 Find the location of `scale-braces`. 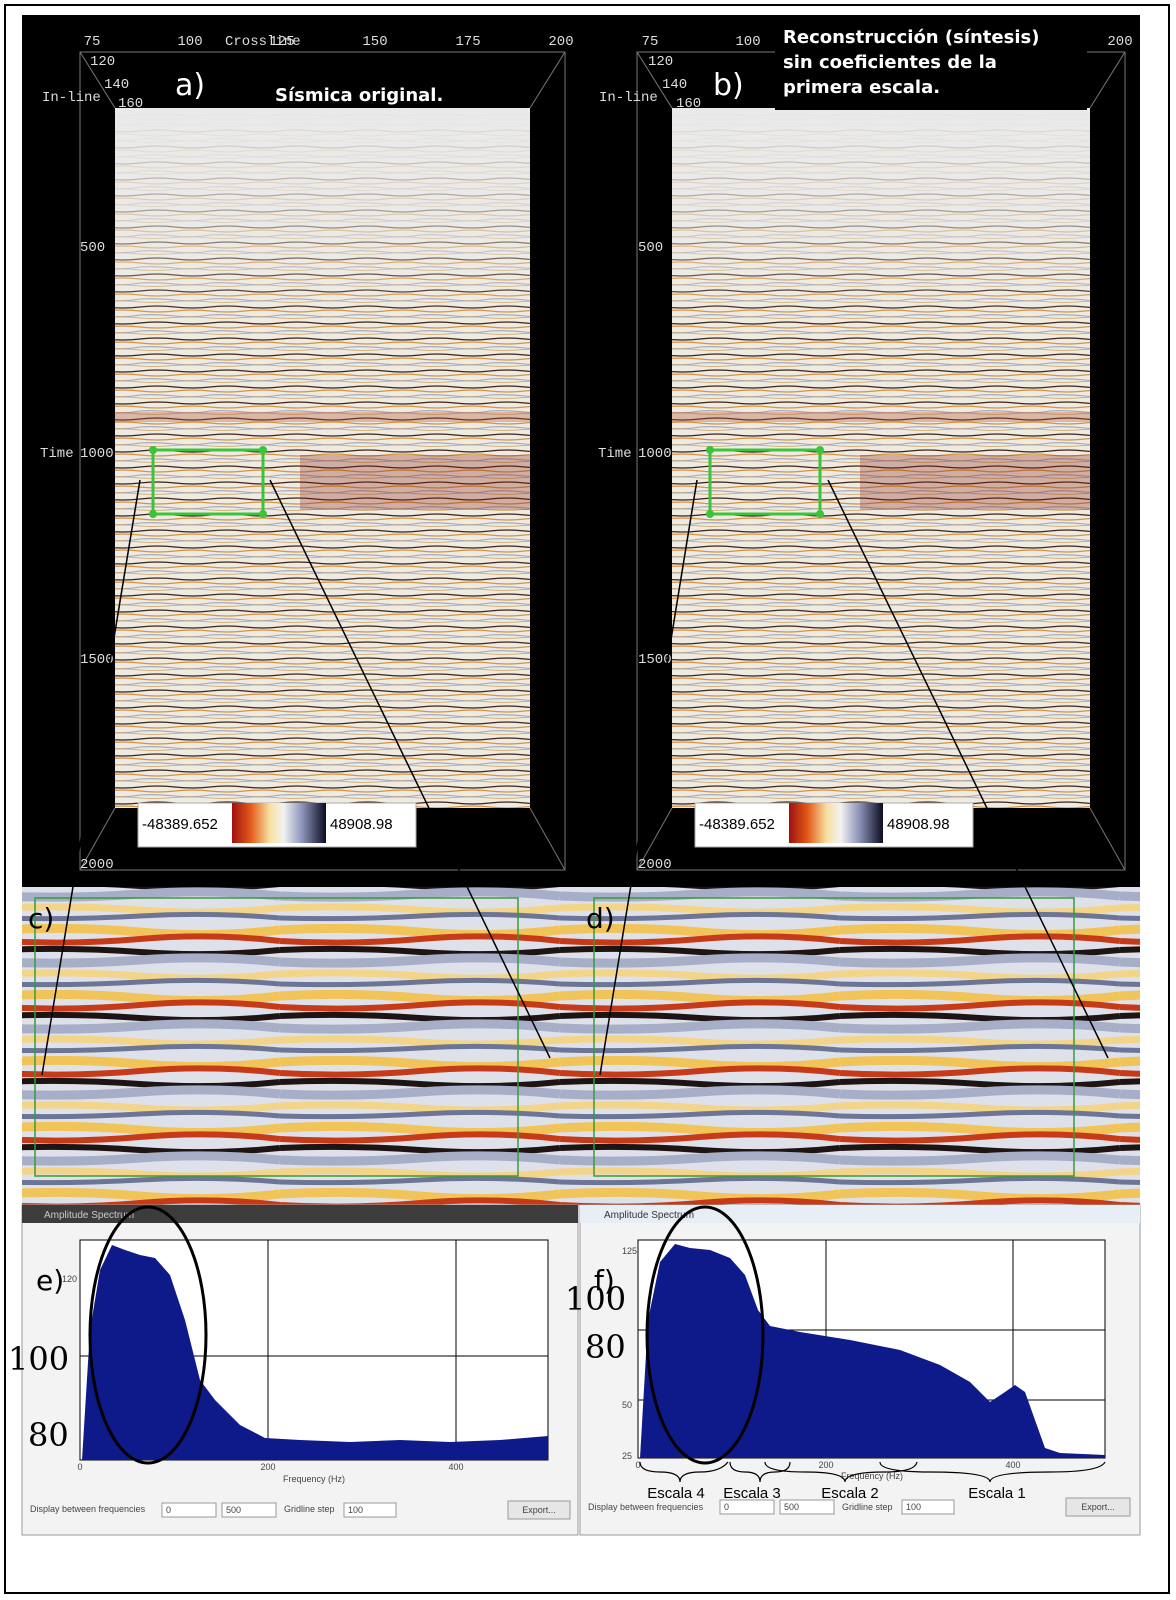

scale-braces is located at coordinates (872, 1472).